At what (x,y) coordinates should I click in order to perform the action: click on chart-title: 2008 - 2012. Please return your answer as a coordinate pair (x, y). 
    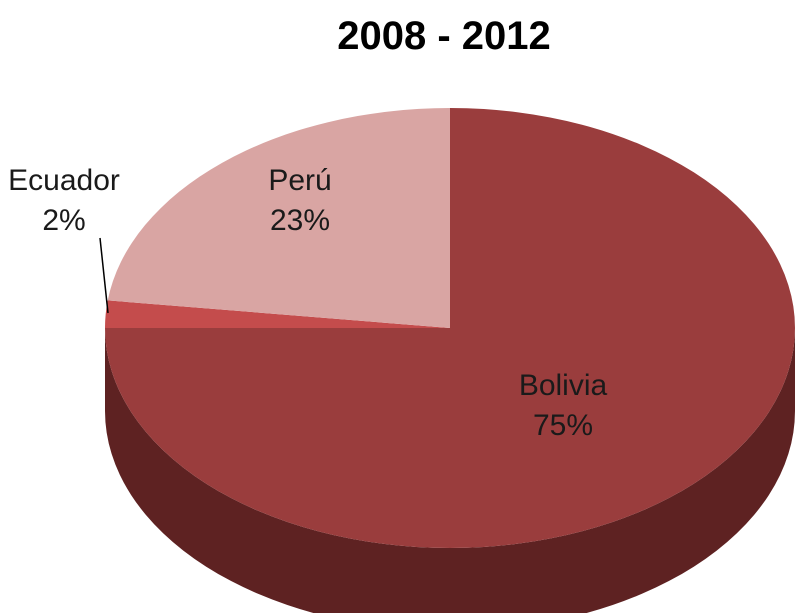
    Looking at the image, I should click on (444, 36).